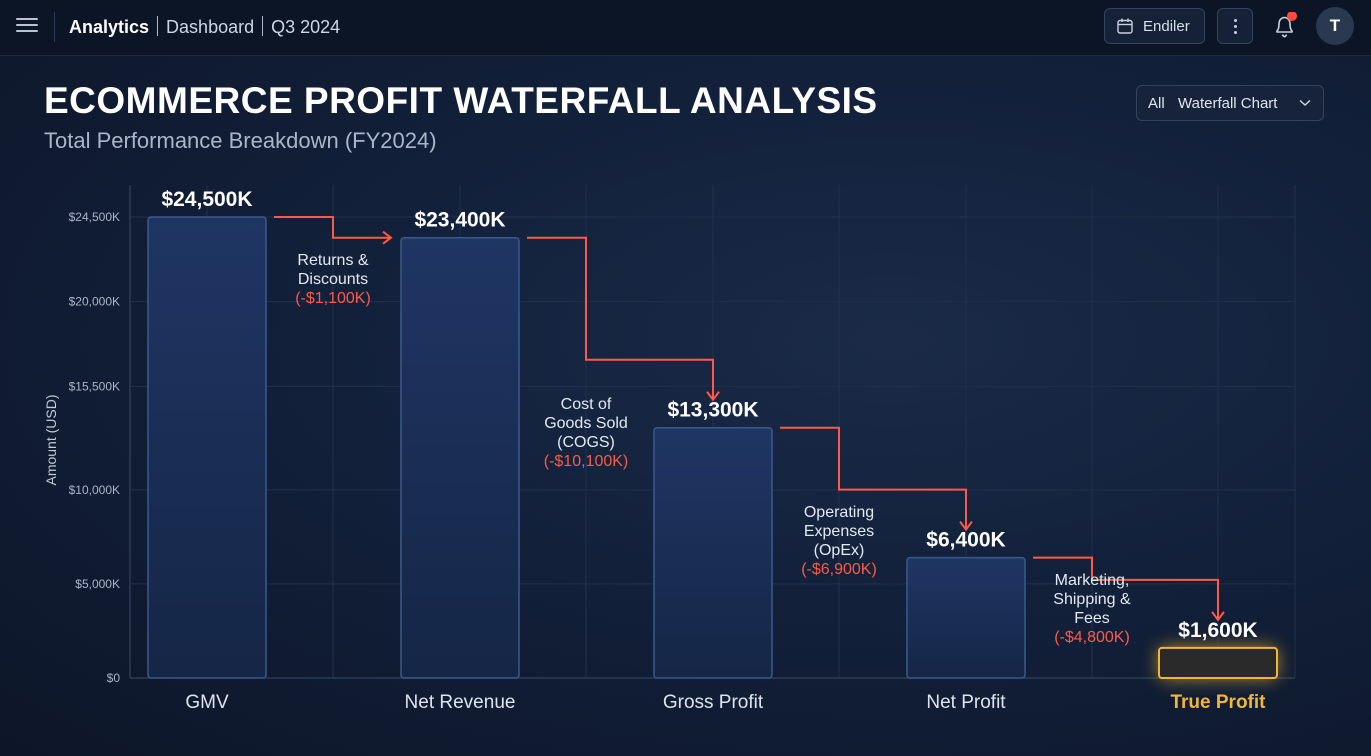  What do you see at coordinates (206, 199) in the screenshot?
I see `bar-value-label: $24,500K` at bounding box center [206, 199].